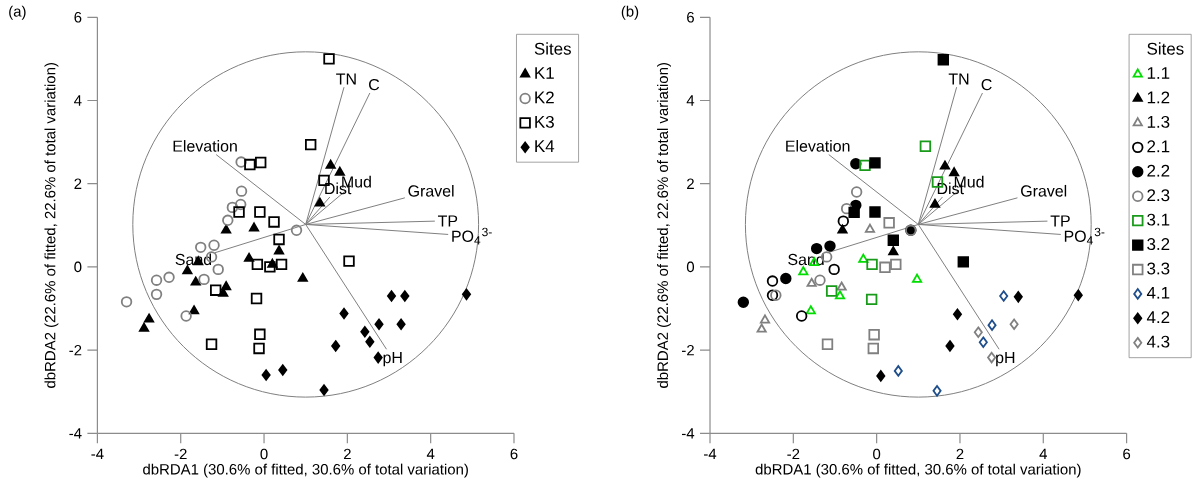 This screenshot has height=492, width=1195. I want to click on series-label: Elevation, so click(205, 146).